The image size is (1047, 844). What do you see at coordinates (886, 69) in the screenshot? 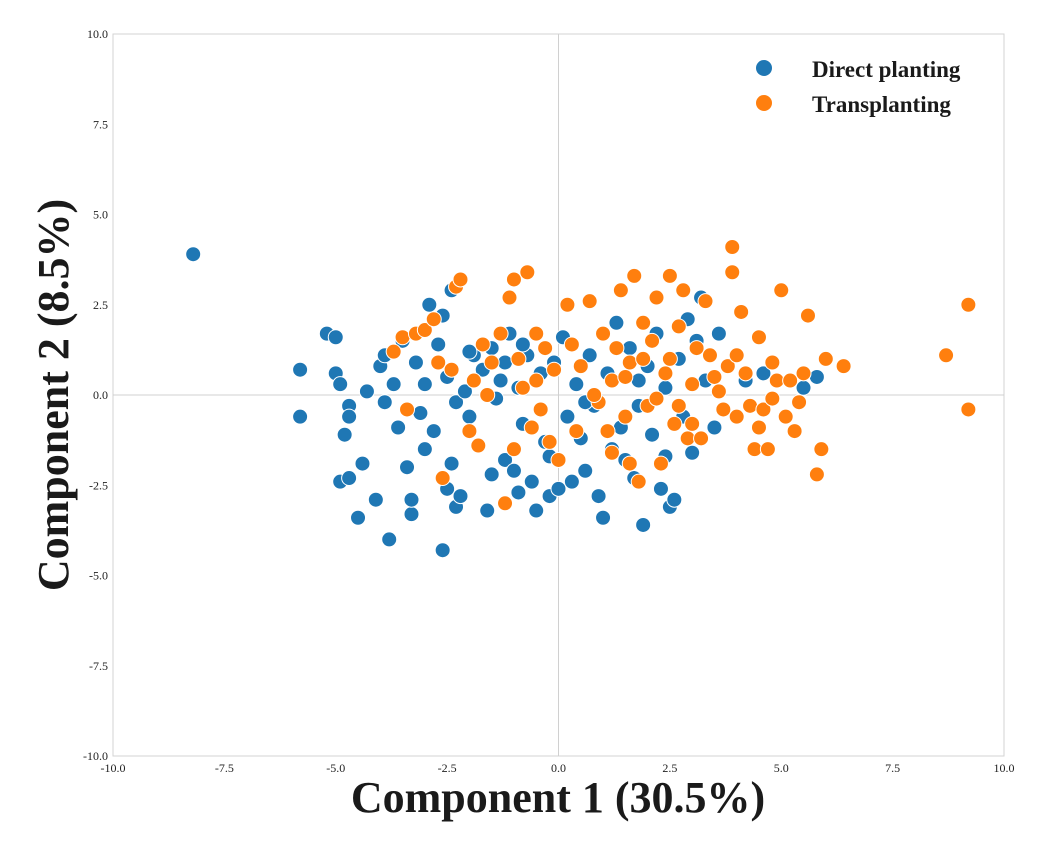
I see `legend-label-direct-planting: Direct planting` at bounding box center [886, 69].